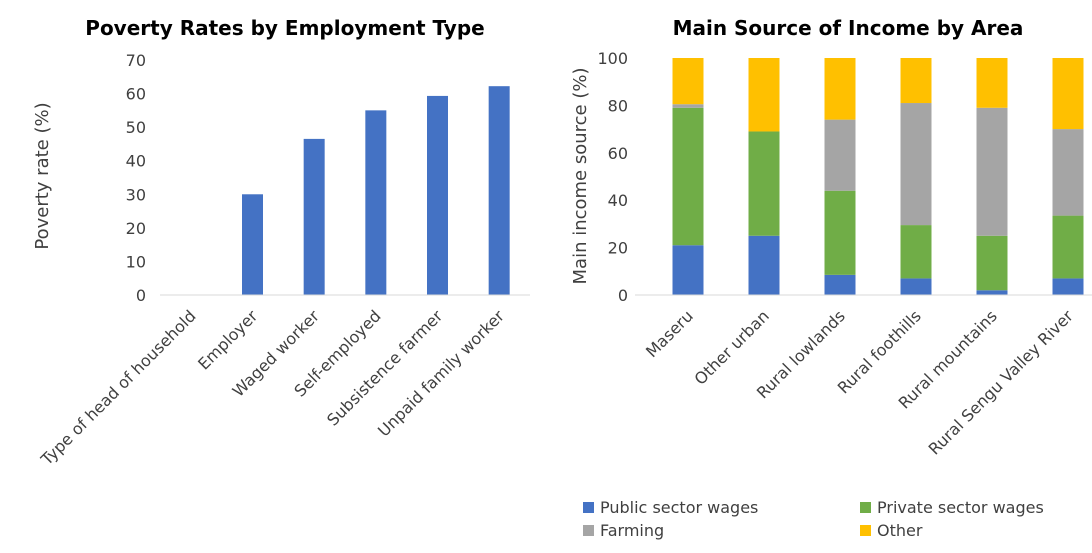  I want to click on segment-farming-rural-foothills, so click(916, 164).